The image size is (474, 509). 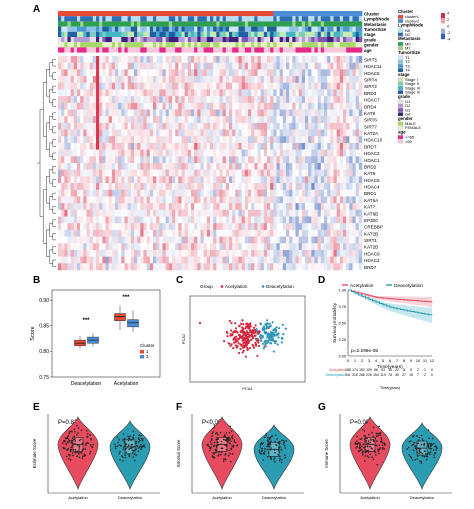 What do you see at coordinates (44, 352) in the screenshot?
I see `y-tick-label: 0.80` at bounding box center [44, 352].